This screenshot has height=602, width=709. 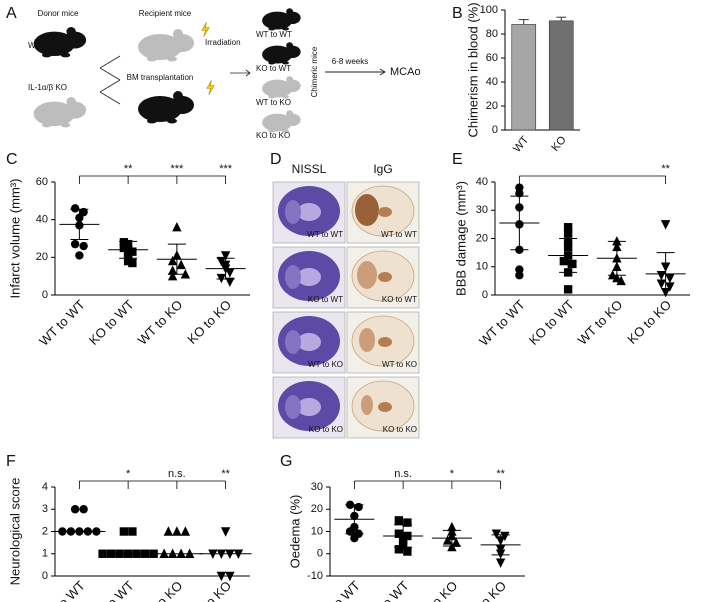 I want to click on panel-label: G, so click(x=286, y=461).